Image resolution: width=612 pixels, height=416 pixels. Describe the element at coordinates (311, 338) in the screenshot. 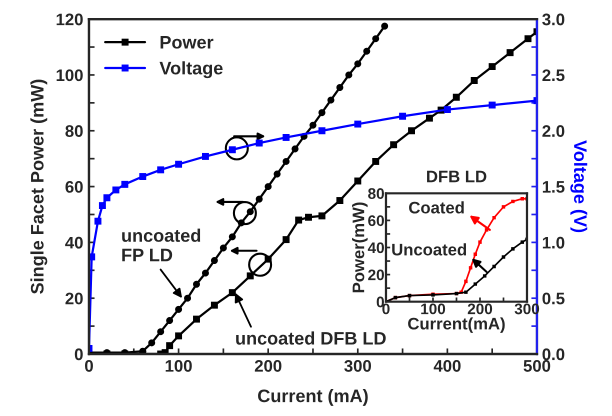

I see `annotation: uncoated DFB LD` at that location.